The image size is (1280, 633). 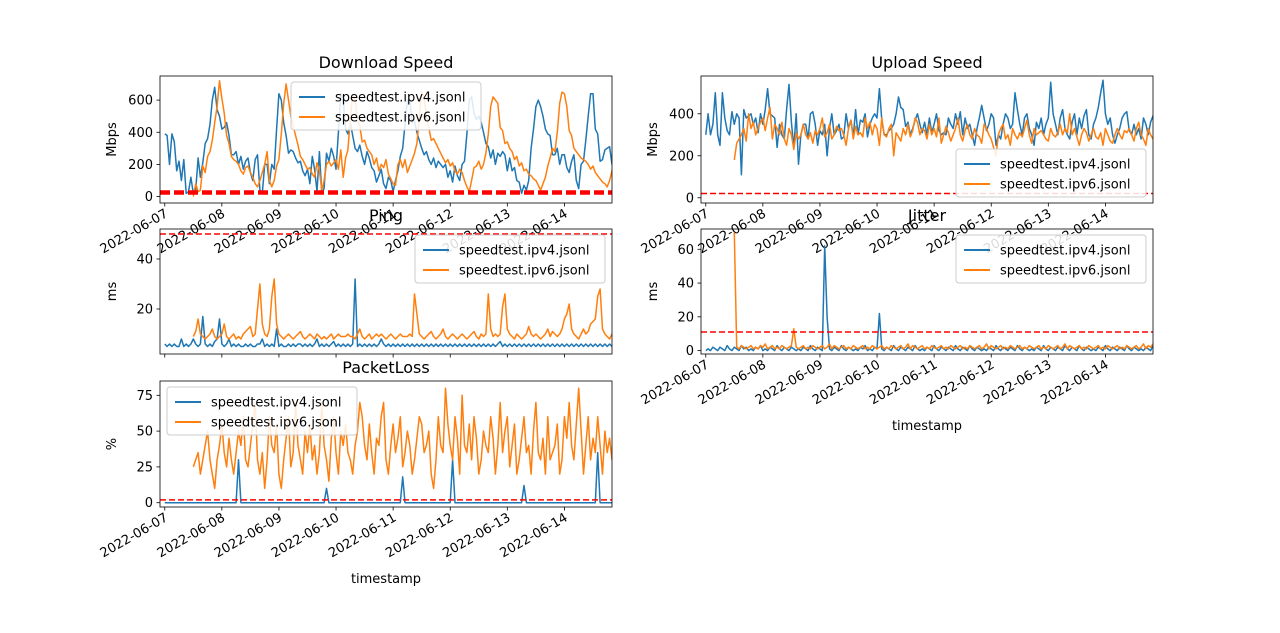 What do you see at coordinates (653, 139) in the screenshot?
I see `upload-ylabel: Mbps` at bounding box center [653, 139].